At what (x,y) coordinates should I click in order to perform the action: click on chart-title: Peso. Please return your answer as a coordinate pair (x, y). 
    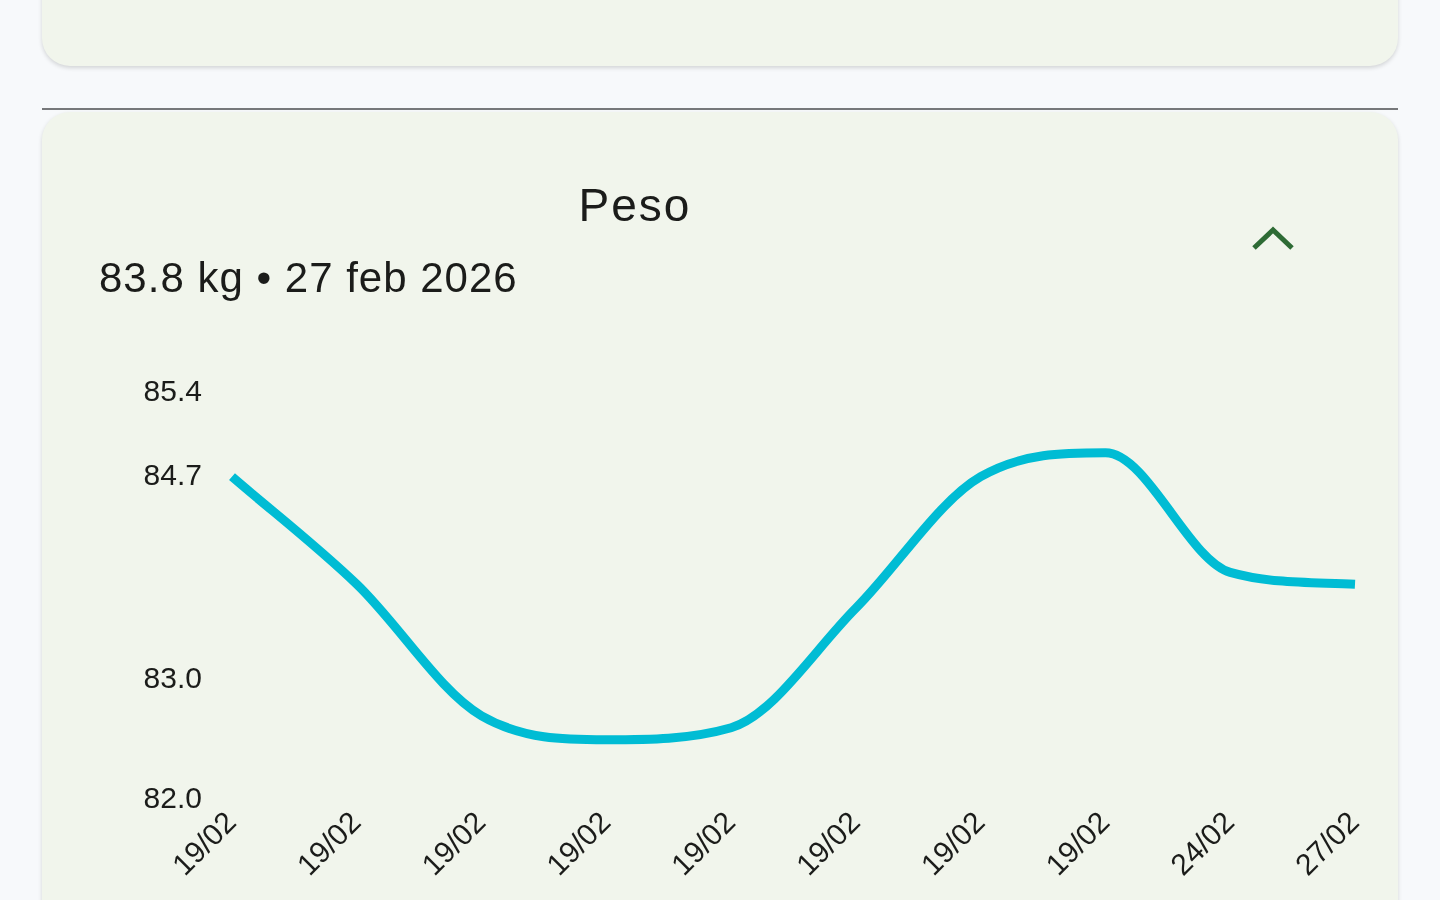
    Looking at the image, I should click on (635, 205).